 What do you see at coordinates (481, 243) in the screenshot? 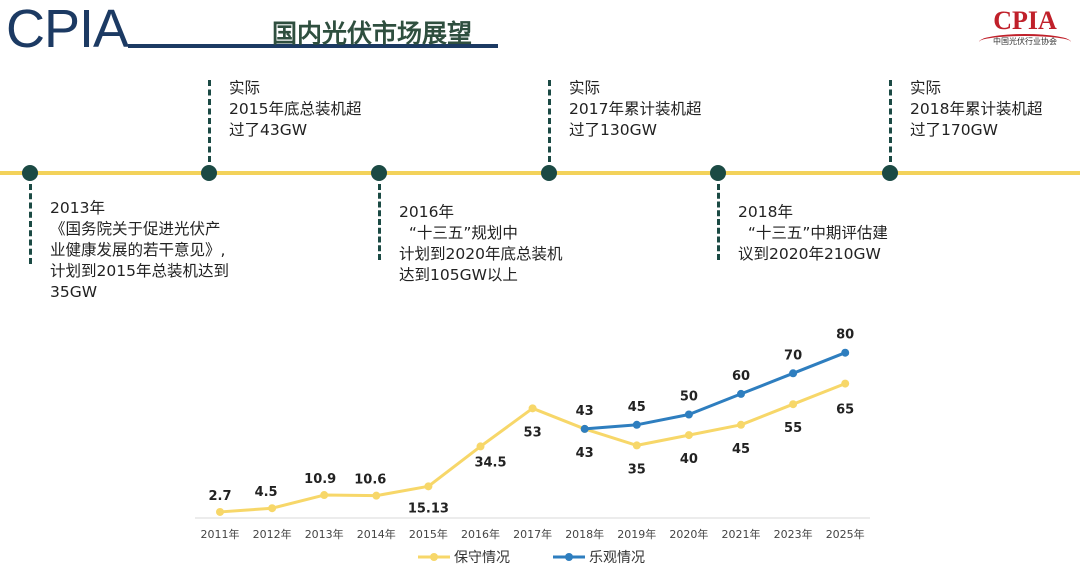
I see `timeline-event-text: 2016年 “十三五”规划中 计划到2020年底总装机 达到105GW以上` at bounding box center [481, 243].